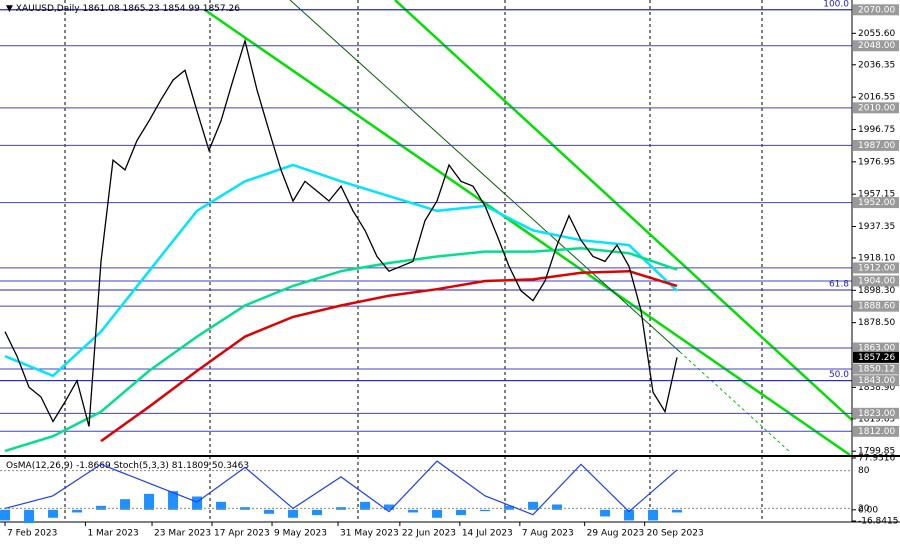 Image resolution: width=900 pixels, height=546 pixels. I want to click on stoch-line, so click(341, 488).